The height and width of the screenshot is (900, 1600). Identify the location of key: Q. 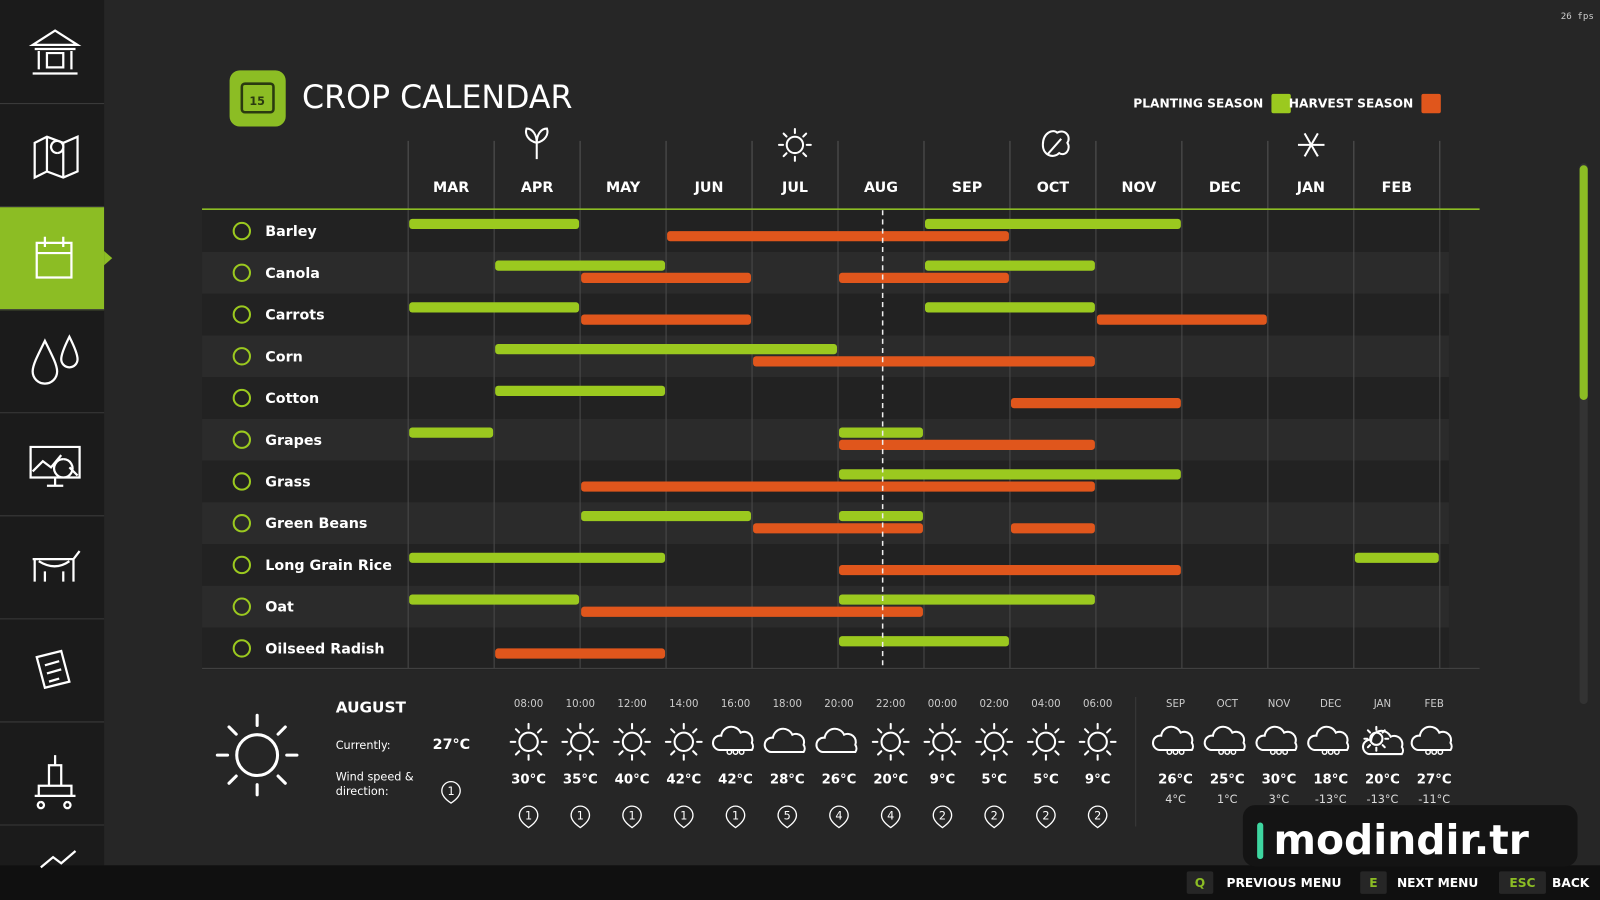
(1200, 883).